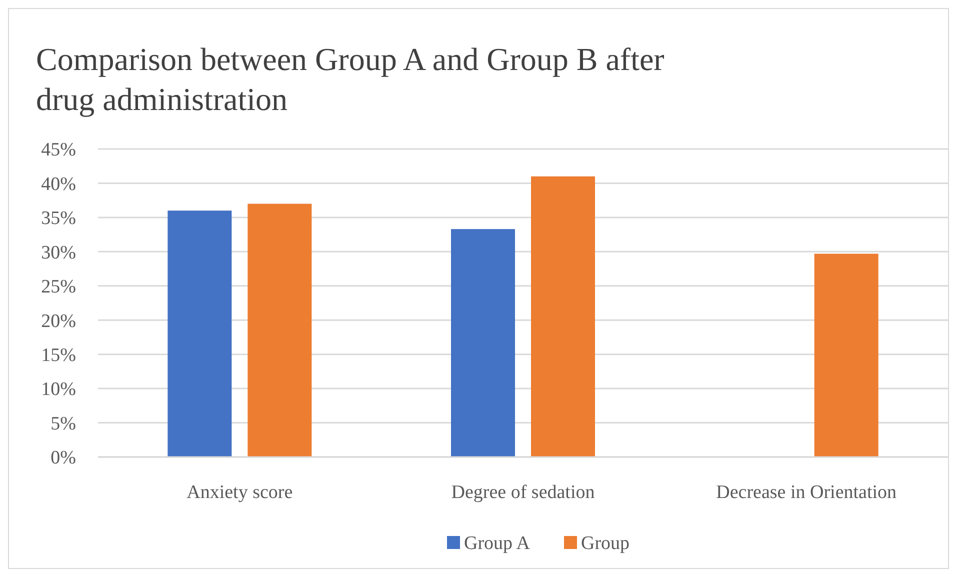 The image size is (957, 577). Describe the element at coordinates (350, 79) in the screenshot. I see `chart-title: Comparison between Group A and Group B after drug administration` at that location.